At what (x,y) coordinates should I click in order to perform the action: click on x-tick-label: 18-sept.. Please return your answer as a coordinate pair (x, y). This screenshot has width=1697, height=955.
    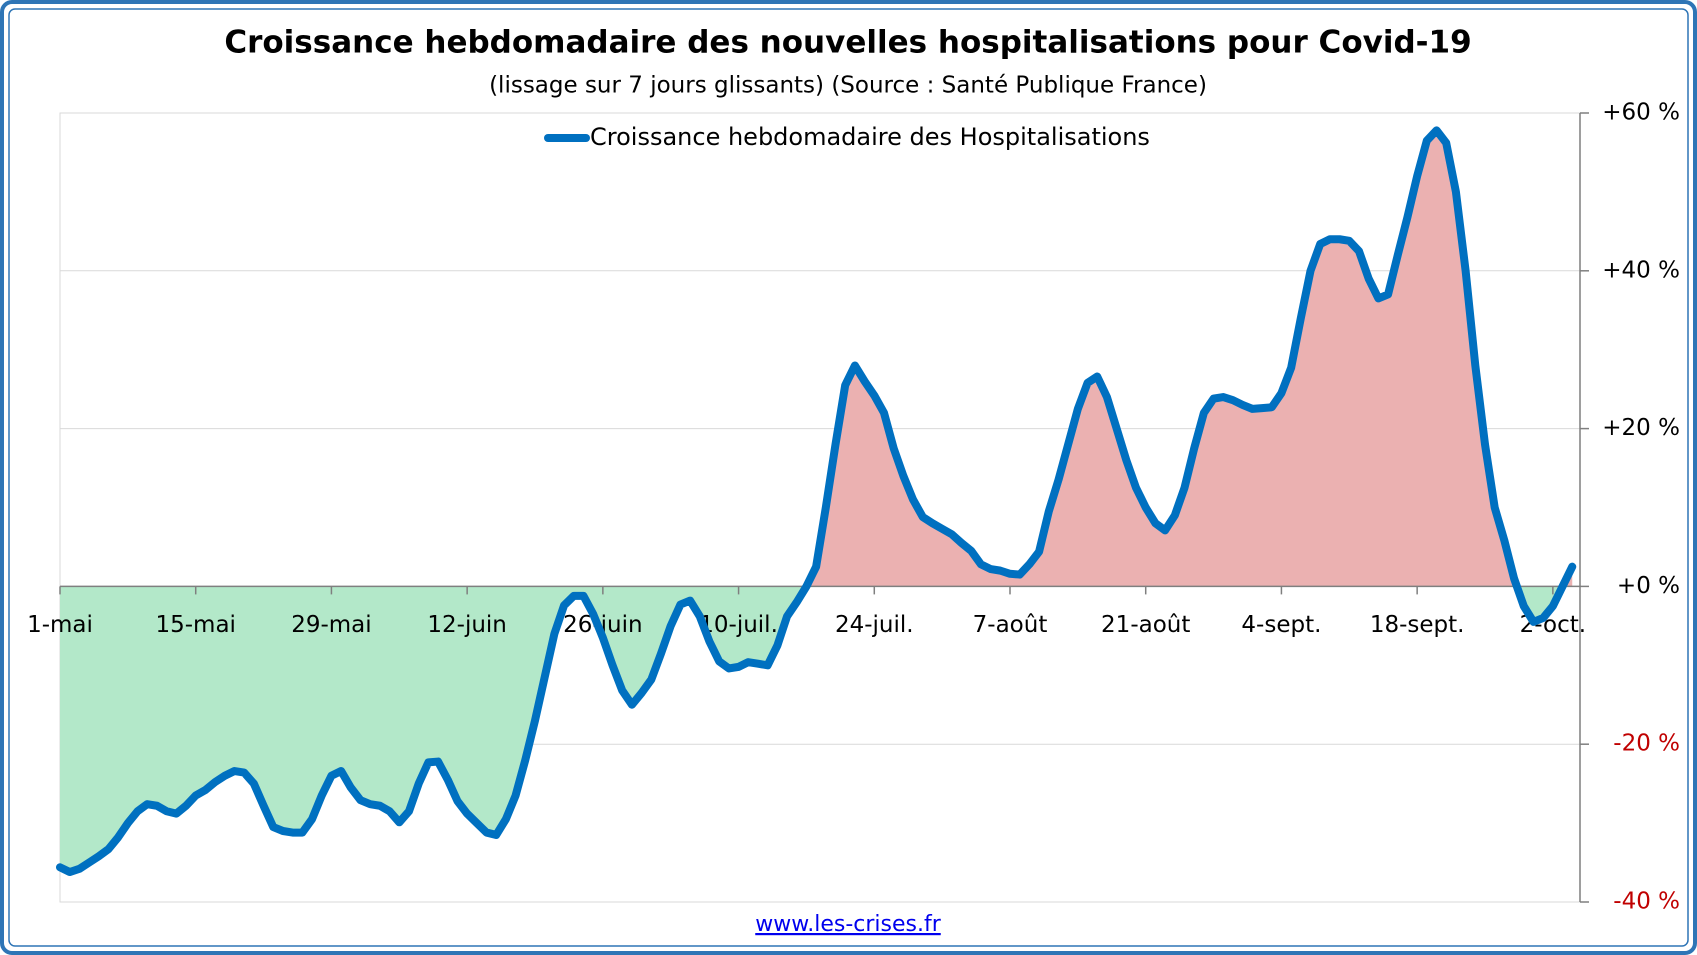
    Looking at the image, I should click on (1417, 625).